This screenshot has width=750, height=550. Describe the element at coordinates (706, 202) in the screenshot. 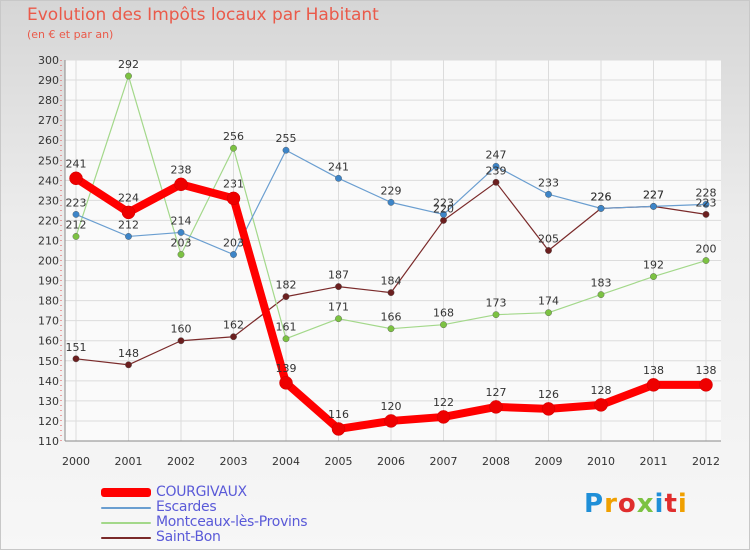

I see `data-label: 223` at that location.